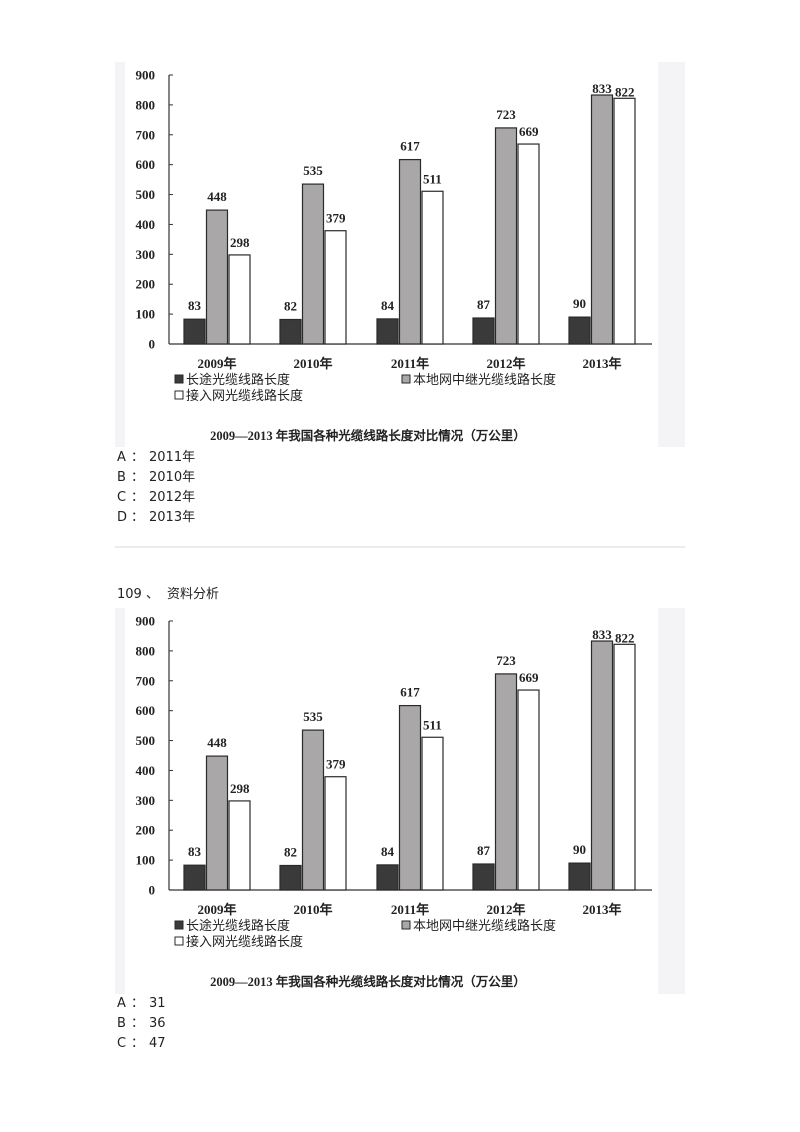 This screenshot has width=800, height=1132. What do you see at coordinates (290, 305) in the screenshot?
I see `data-label: 82` at bounding box center [290, 305].